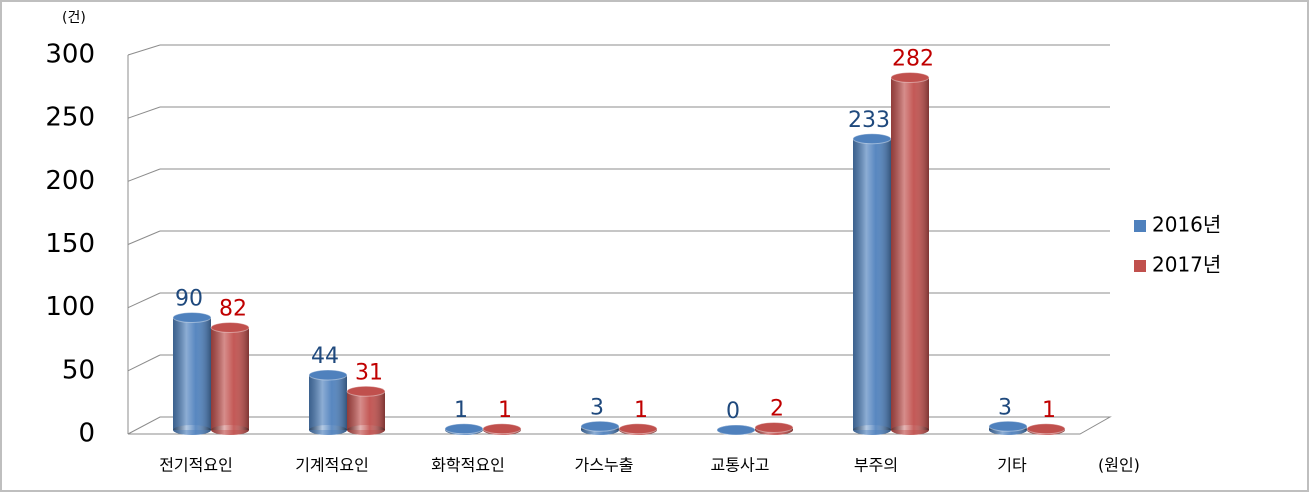  What do you see at coordinates (1186, 225) in the screenshot?
I see `legend-label: 2016년` at bounding box center [1186, 225].